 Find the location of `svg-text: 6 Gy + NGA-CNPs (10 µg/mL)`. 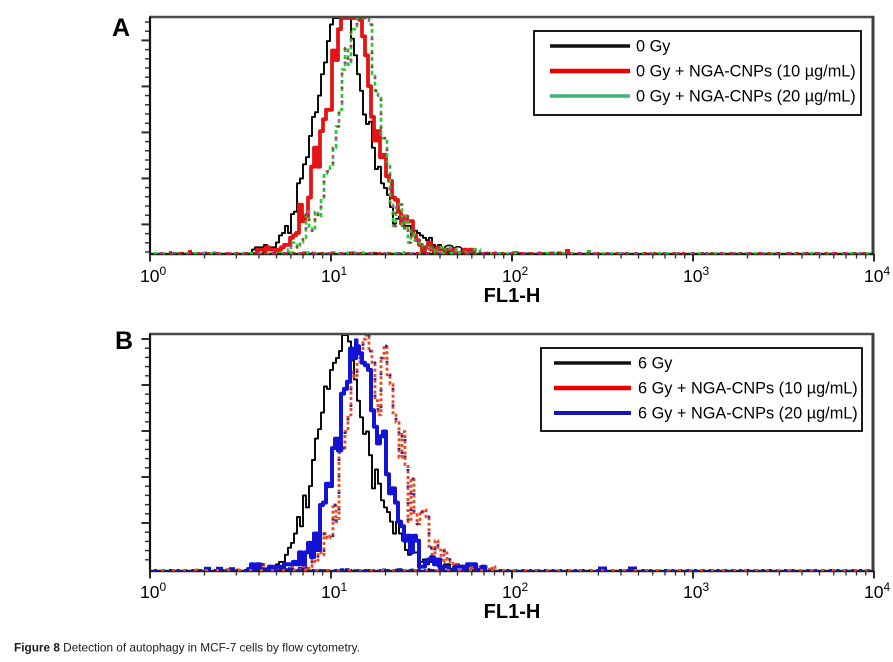

svg-text: 6 Gy + NGA-CNPs (10 µg/mL) is located at coordinates (748, 389).